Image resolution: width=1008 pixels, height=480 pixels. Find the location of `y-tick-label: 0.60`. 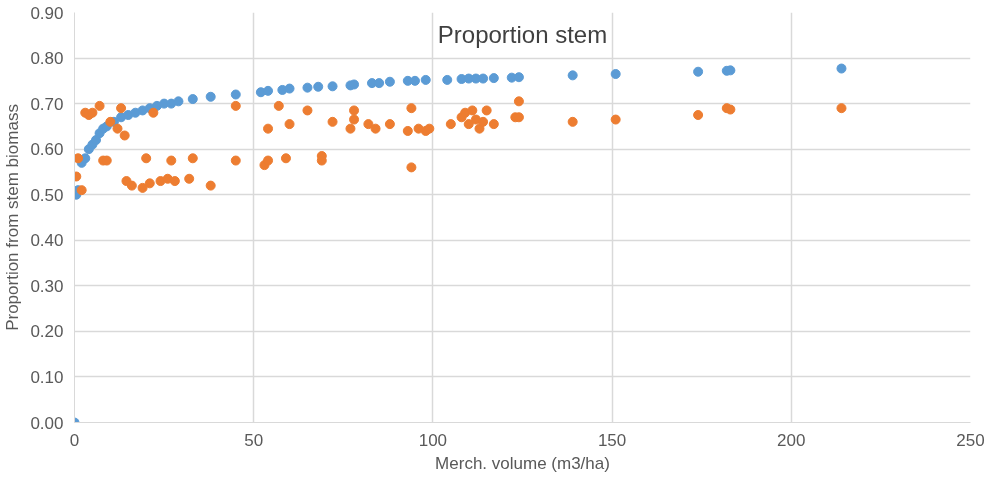

y-tick-label: 0.60 is located at coordinates (47, 150).